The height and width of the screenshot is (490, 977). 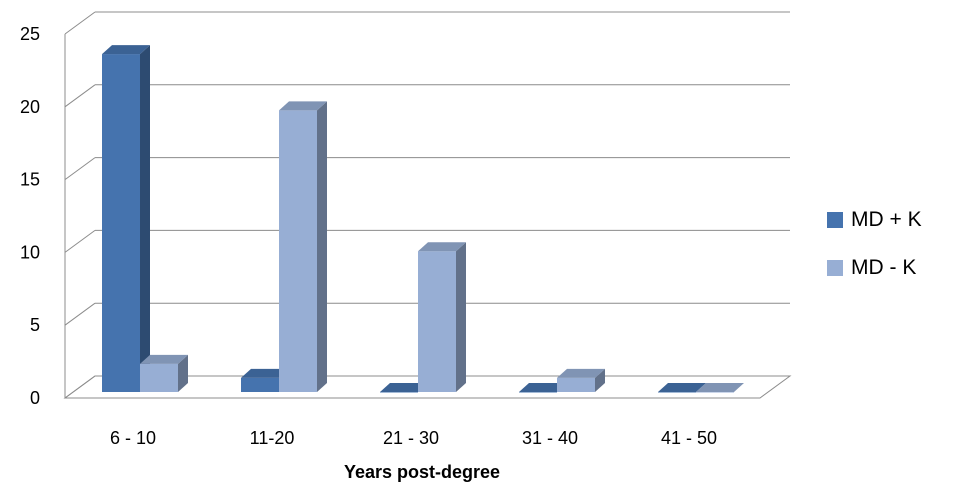 I want to click on y-tick-label: 25, so click(x=30, y=34).